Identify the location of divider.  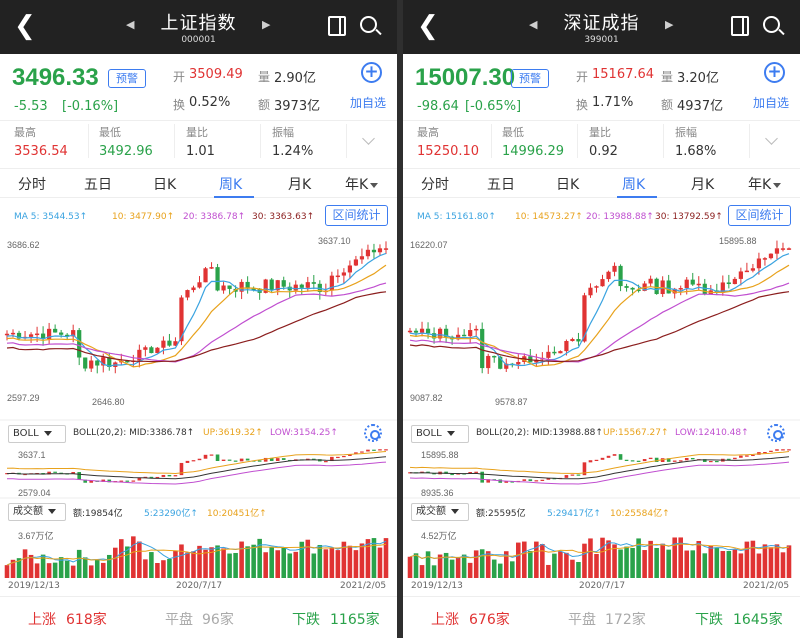
(491, 141).